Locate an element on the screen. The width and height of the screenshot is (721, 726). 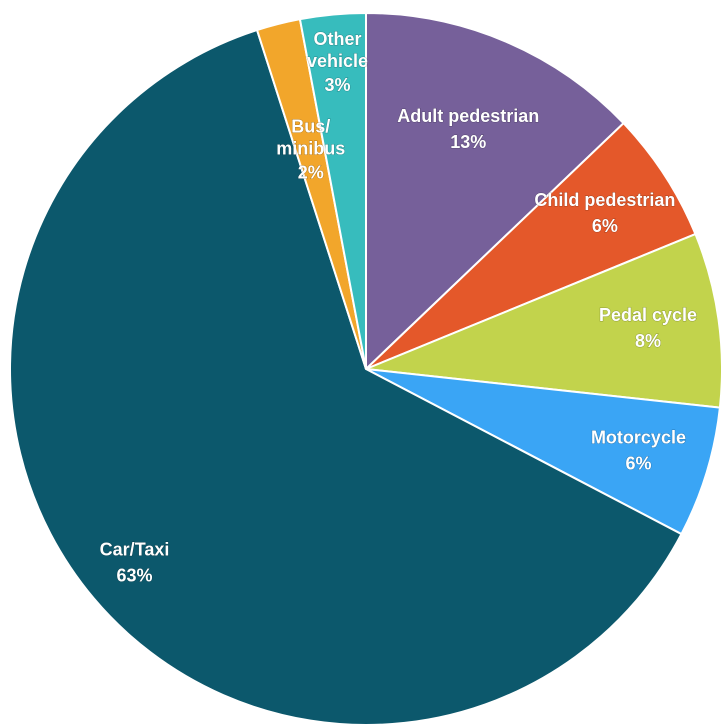
slice-label: Motorcycle is located at coordinates (638, 438).